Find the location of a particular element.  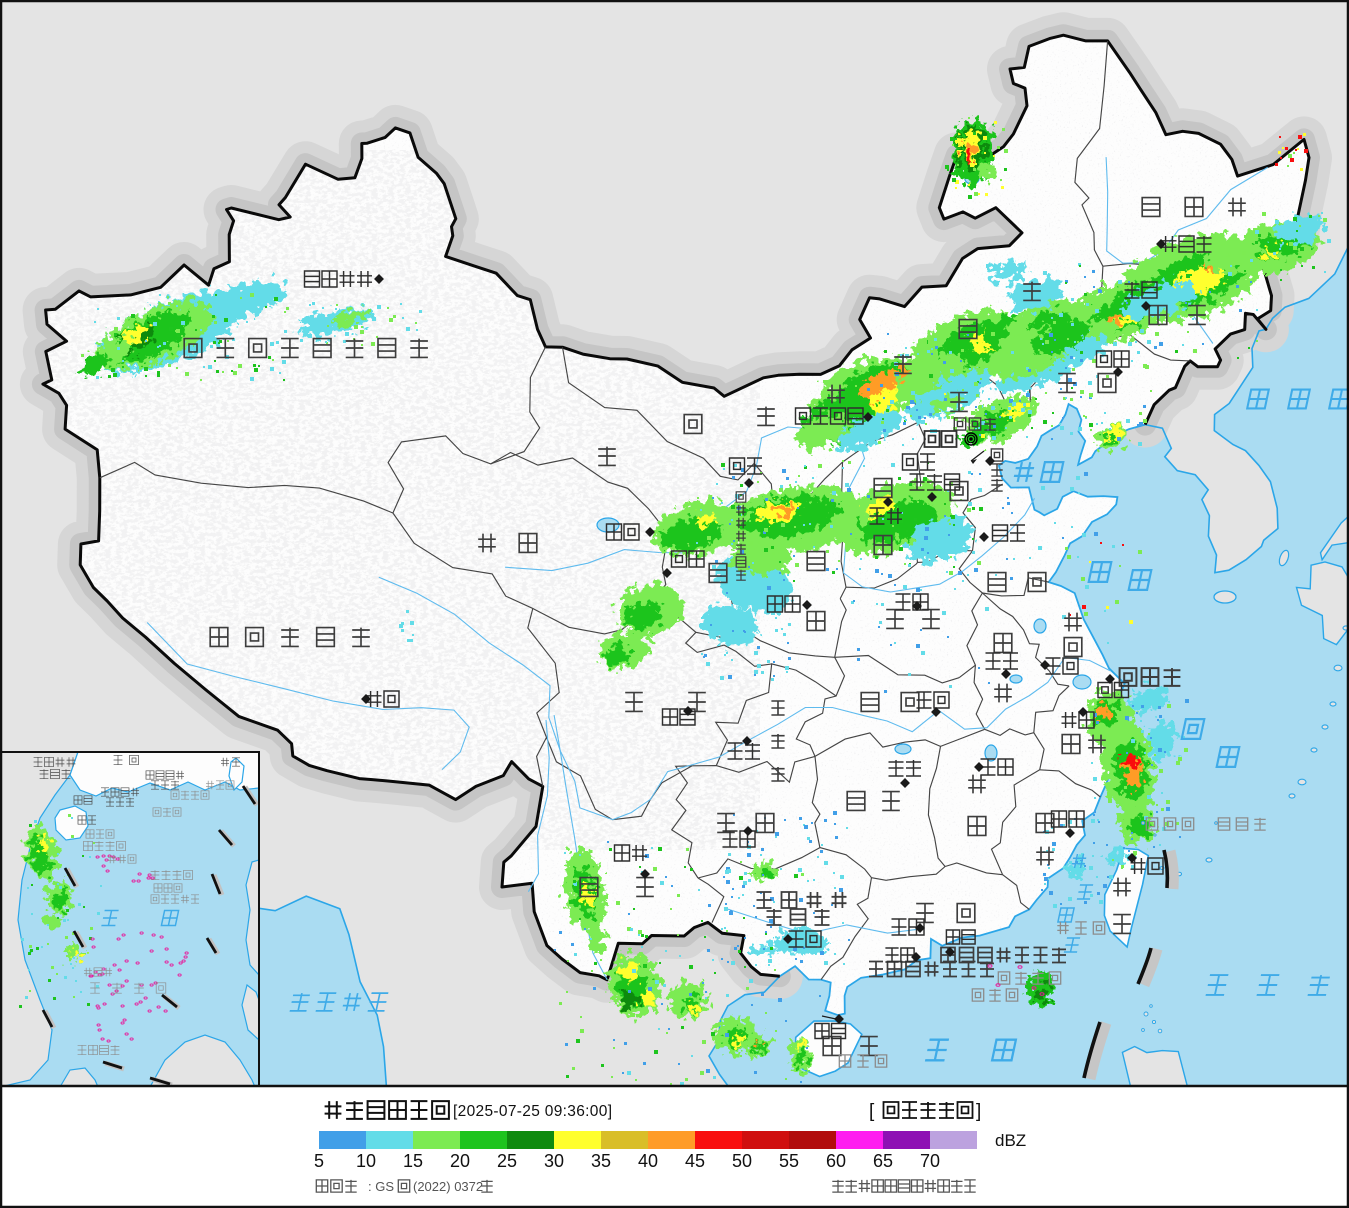

svg-text: [2025-07-25 09:36:00] is located at coordinates (532, 1111).